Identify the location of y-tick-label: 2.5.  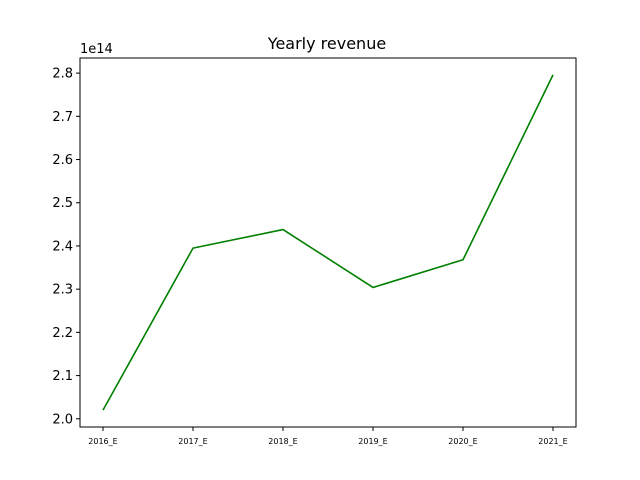
(62, 203).